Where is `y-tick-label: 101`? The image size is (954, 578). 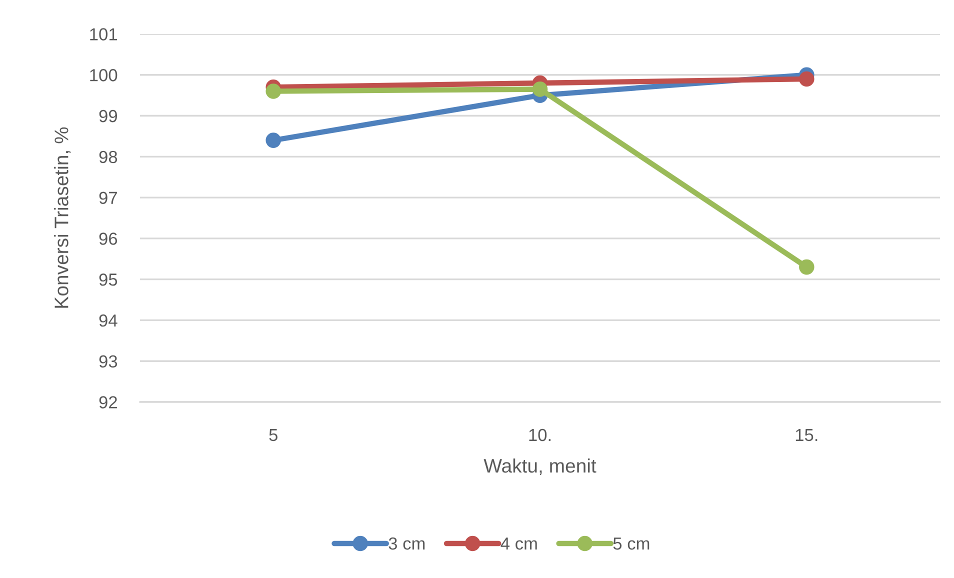 y-tick-label: 101 is located at coordinates (103, 34).